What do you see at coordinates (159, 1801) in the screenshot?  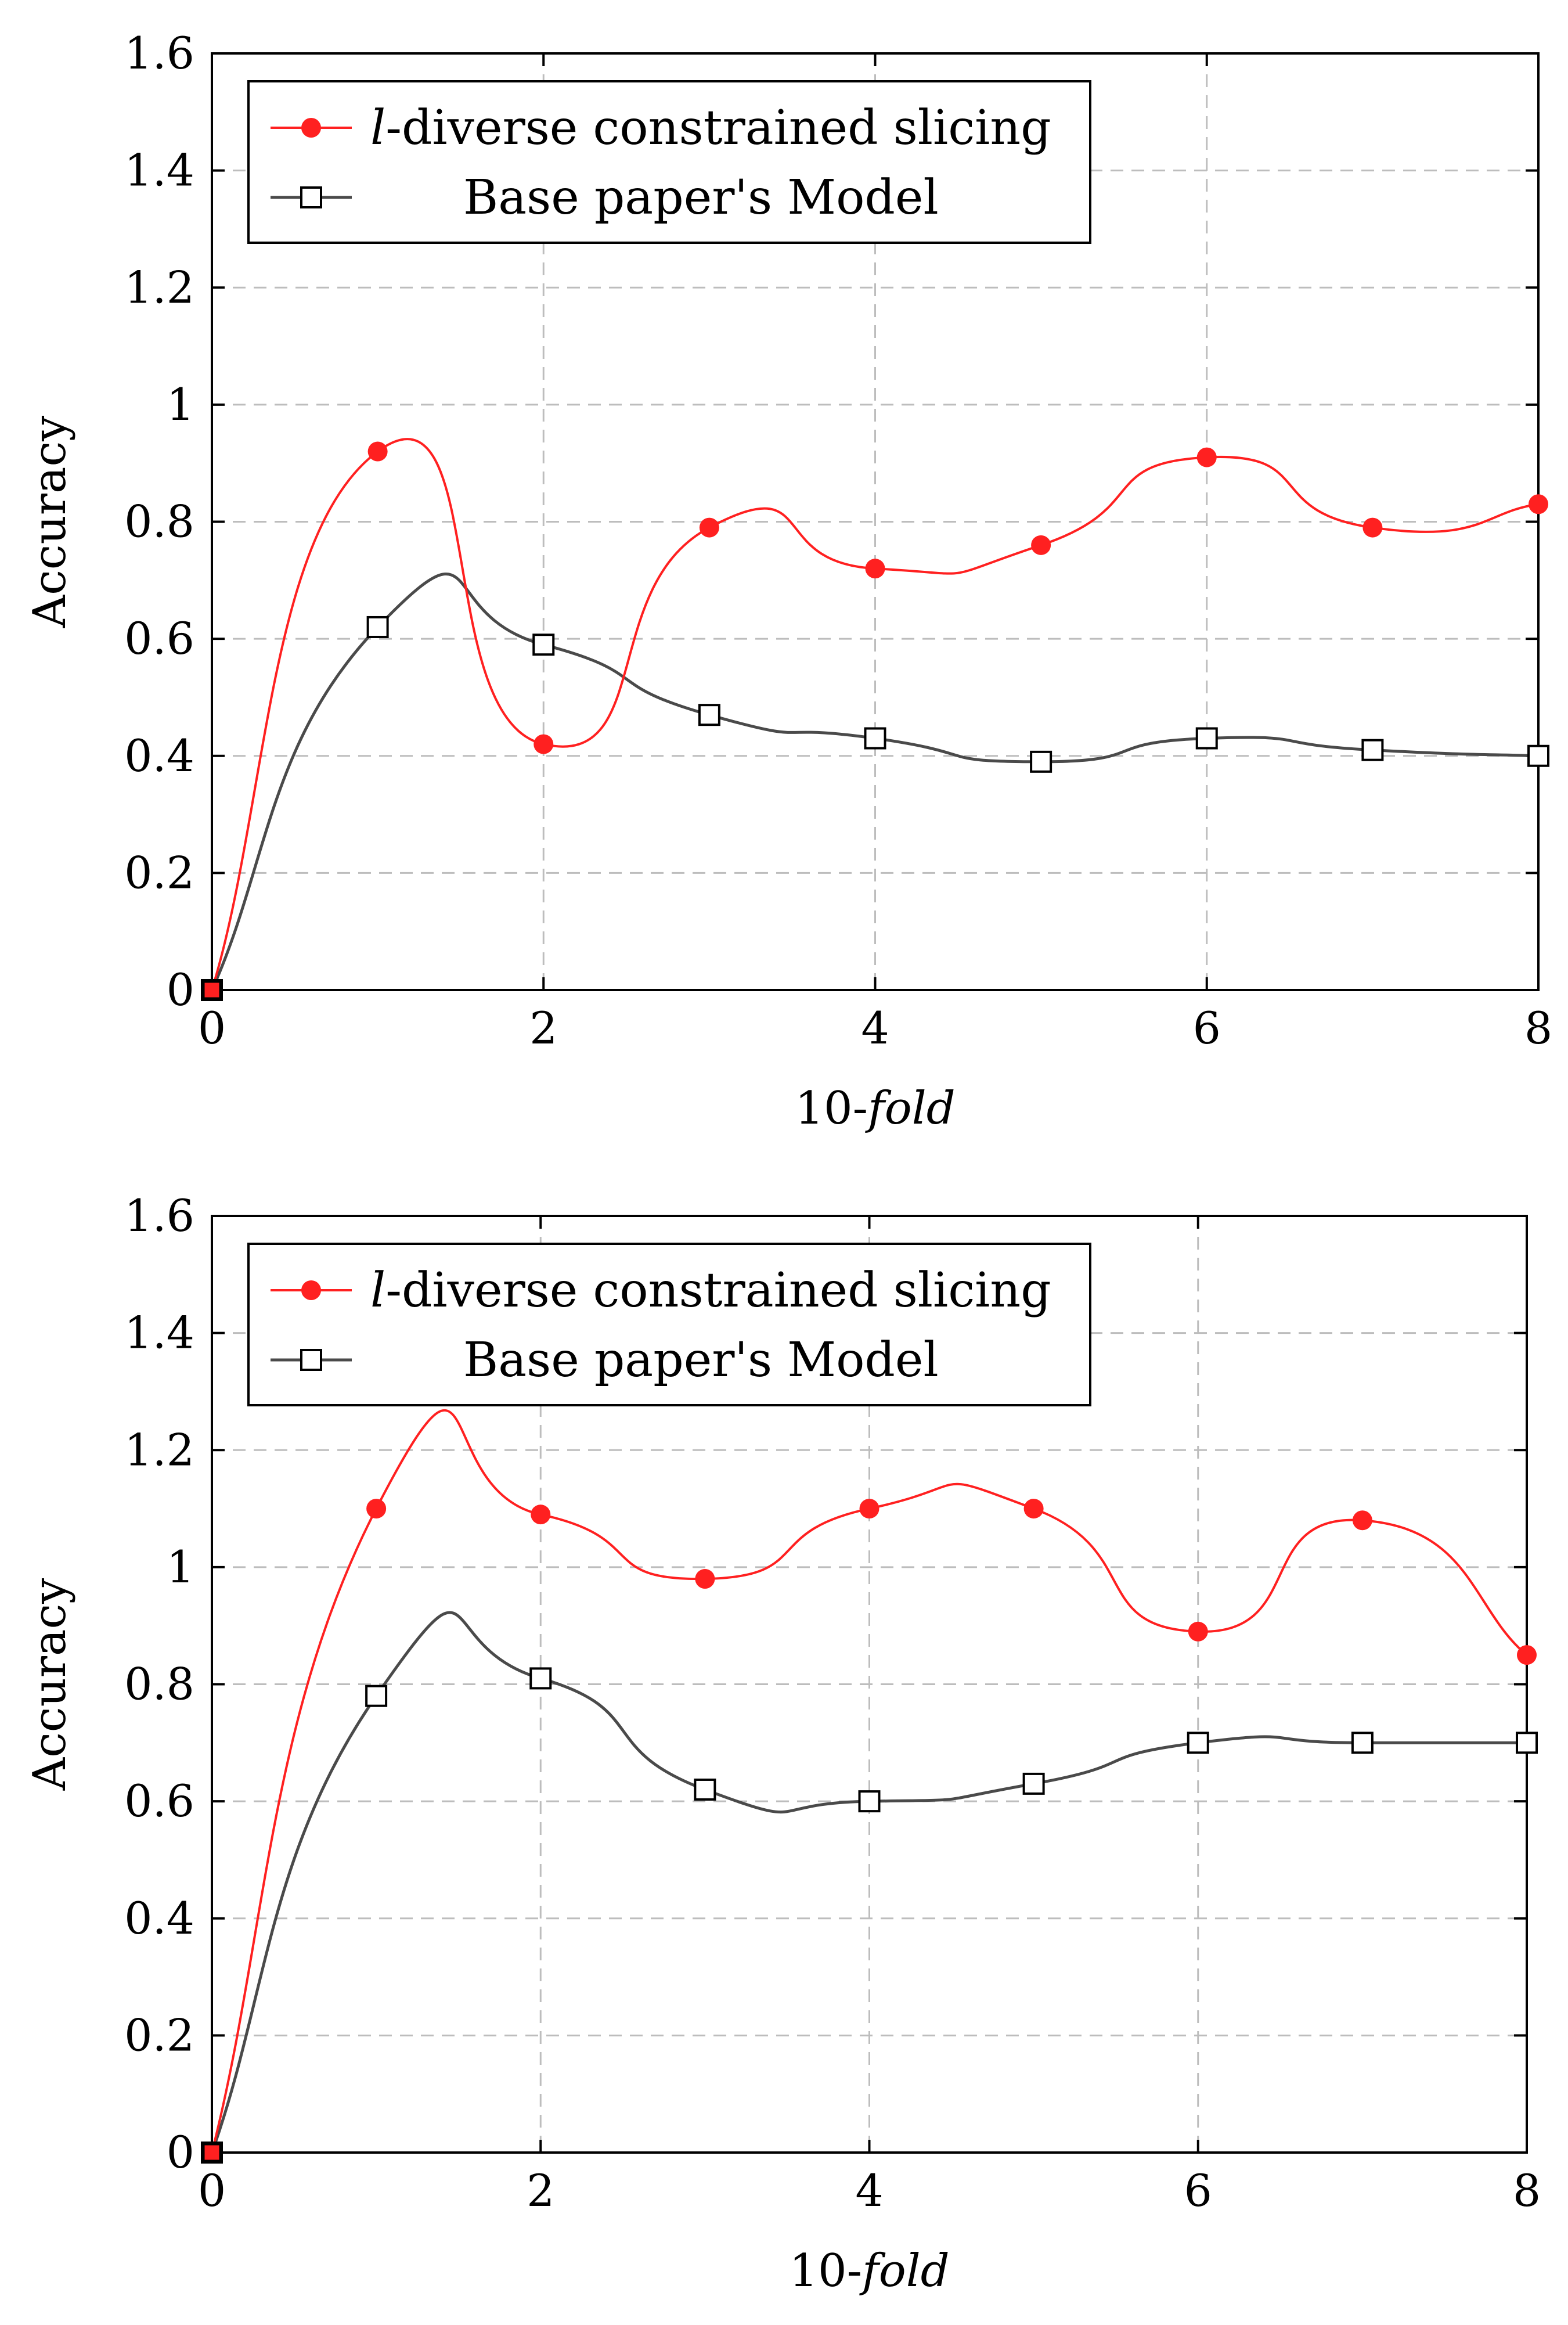 I see `chart1-y-tick-label: 0.6` at bounding box center [159, 1801].